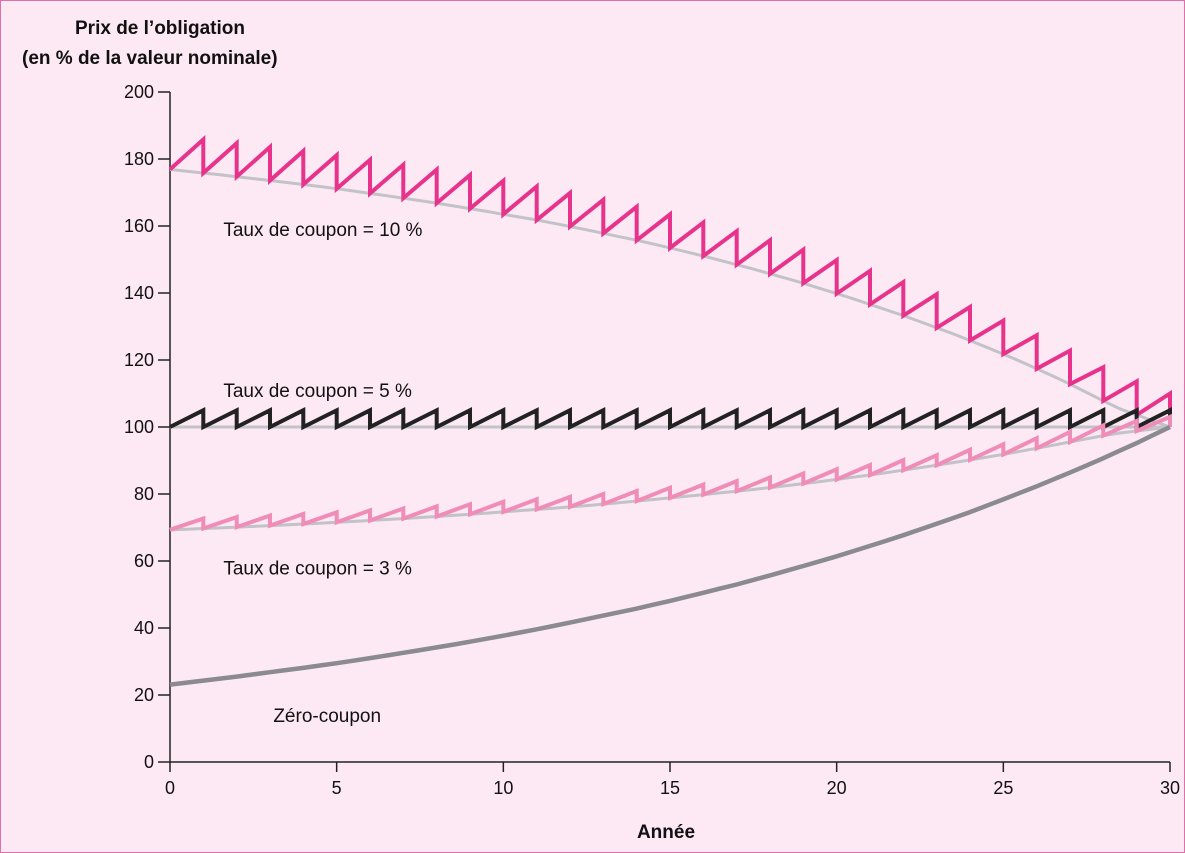 This screenshot has width=1185, height=853. I want to click on y-tick-label: 140, so click(139, 293).